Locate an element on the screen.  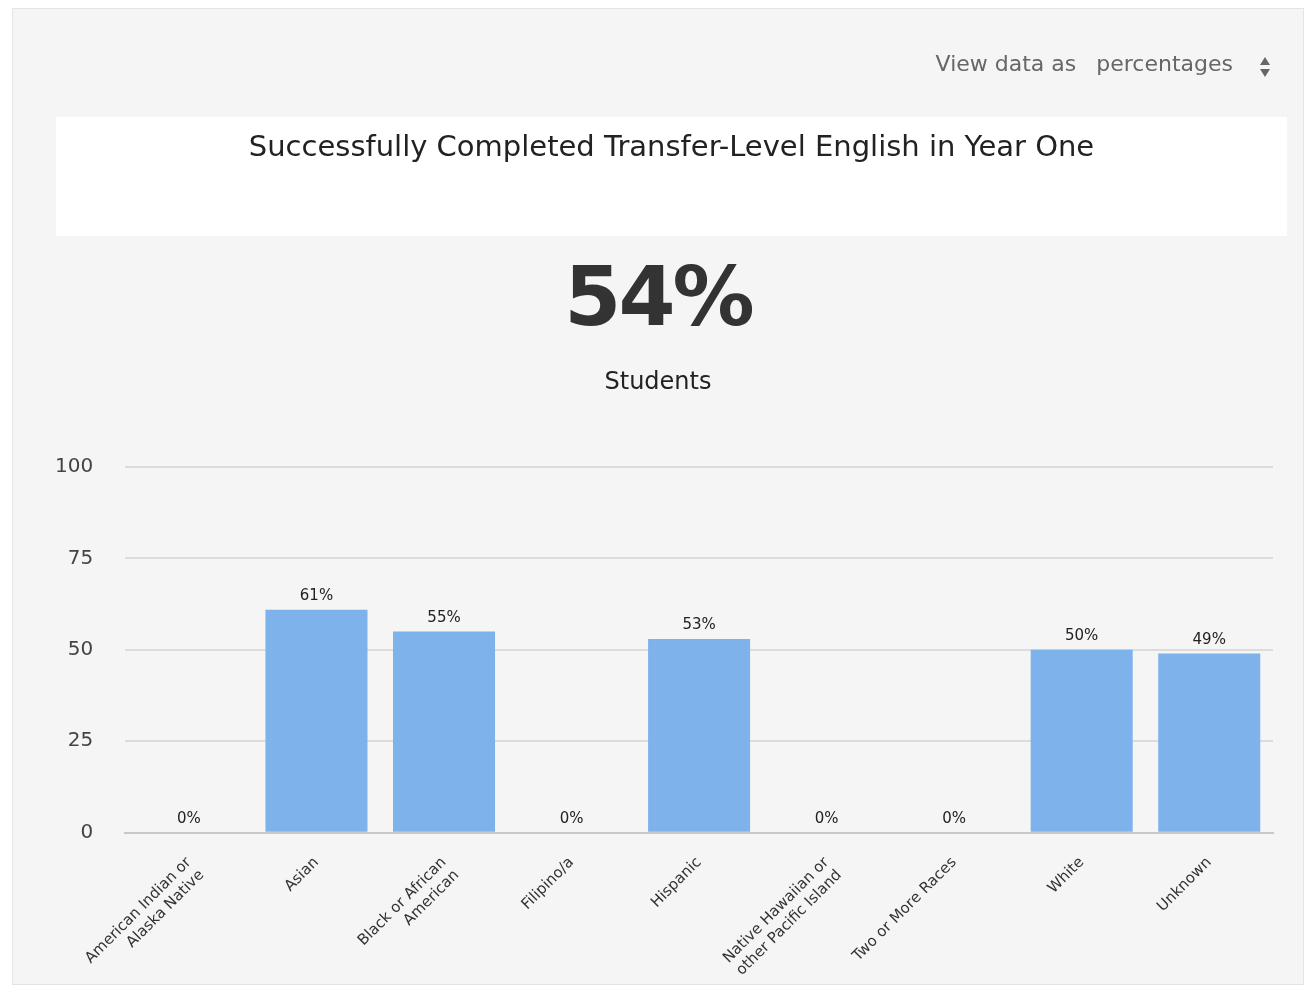
text: percentages is located at coordinates (1164, 63).